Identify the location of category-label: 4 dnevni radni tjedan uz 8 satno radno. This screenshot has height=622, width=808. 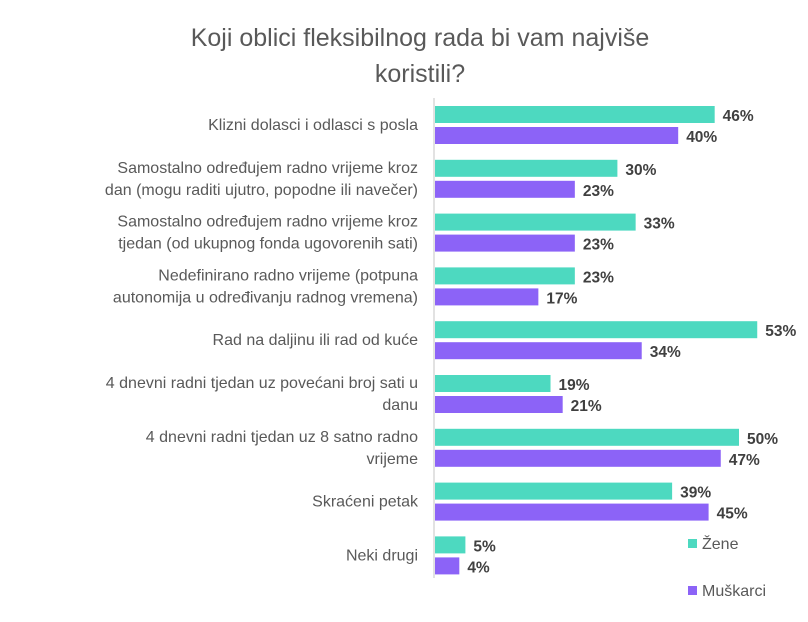
(282, 437).